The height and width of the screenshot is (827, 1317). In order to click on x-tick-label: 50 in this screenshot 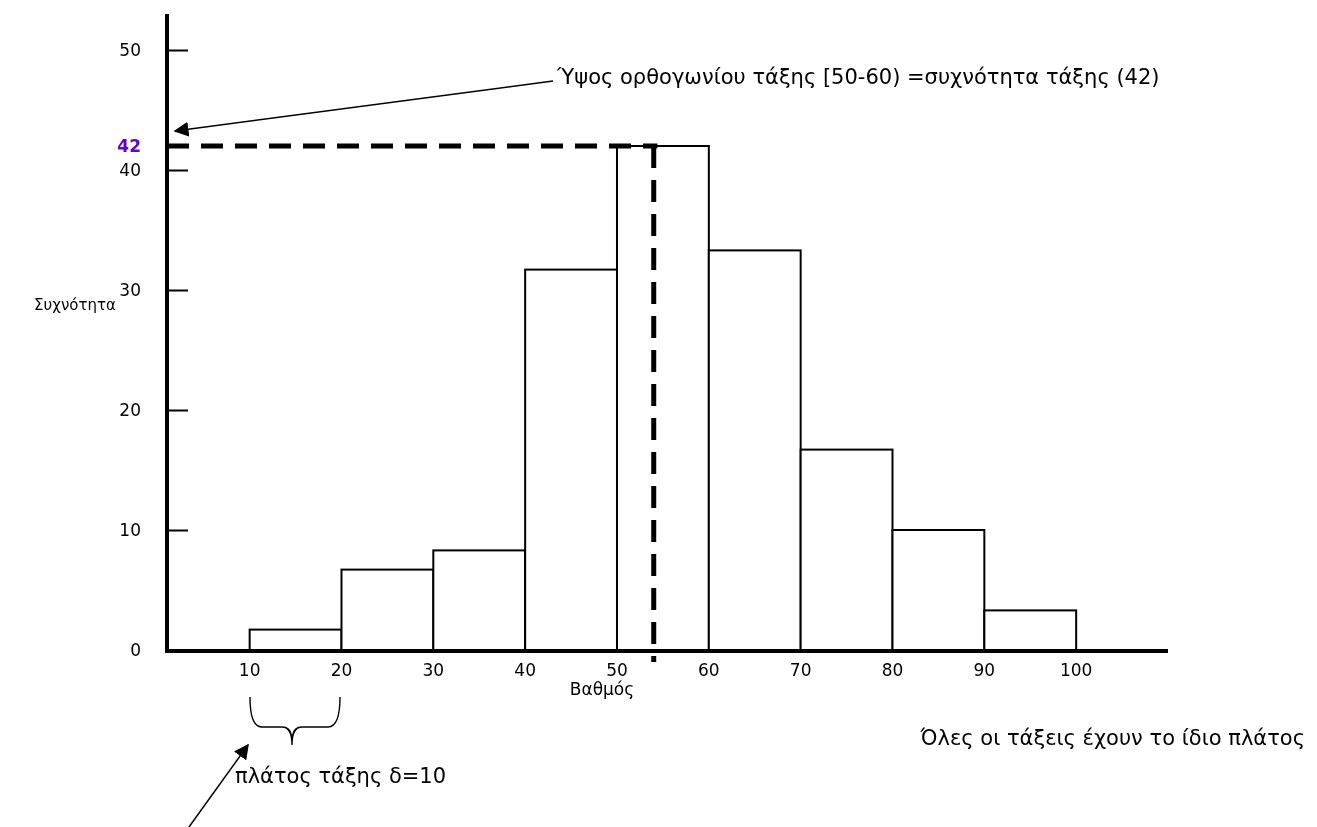, I will do `click(617, 670)`.